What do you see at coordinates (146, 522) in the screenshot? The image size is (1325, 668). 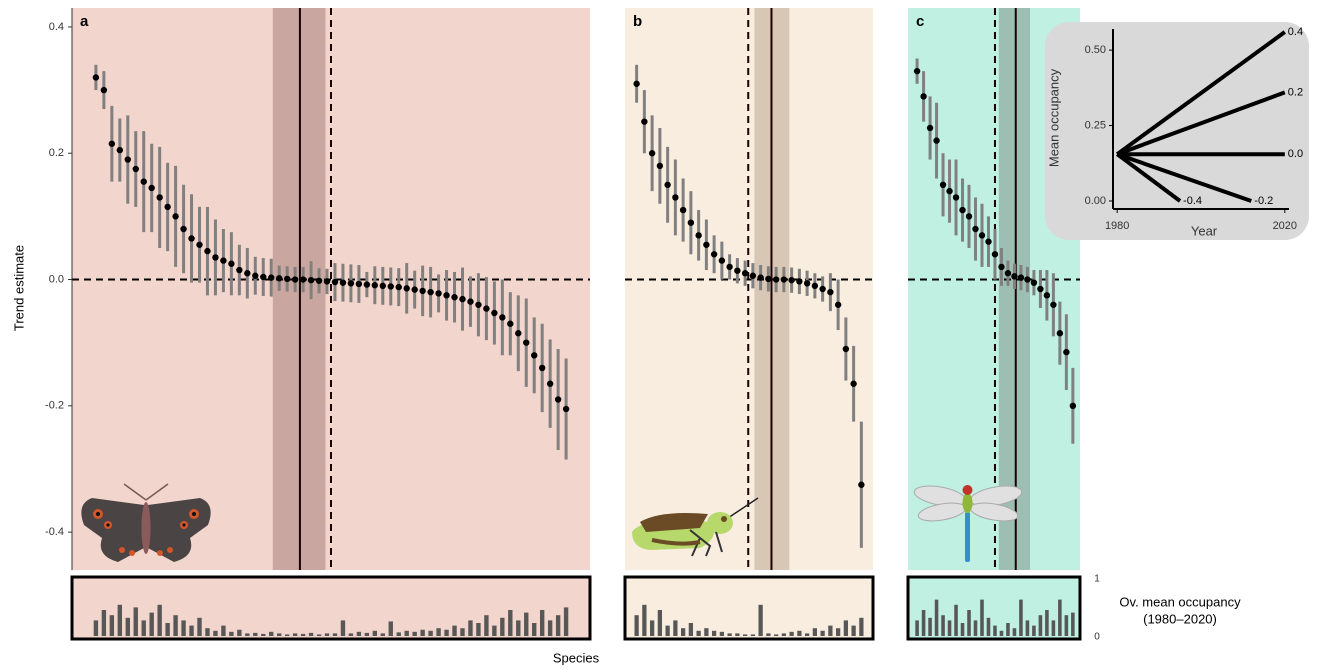 I see `butterfly-icon` at bounding box center [146, 522].